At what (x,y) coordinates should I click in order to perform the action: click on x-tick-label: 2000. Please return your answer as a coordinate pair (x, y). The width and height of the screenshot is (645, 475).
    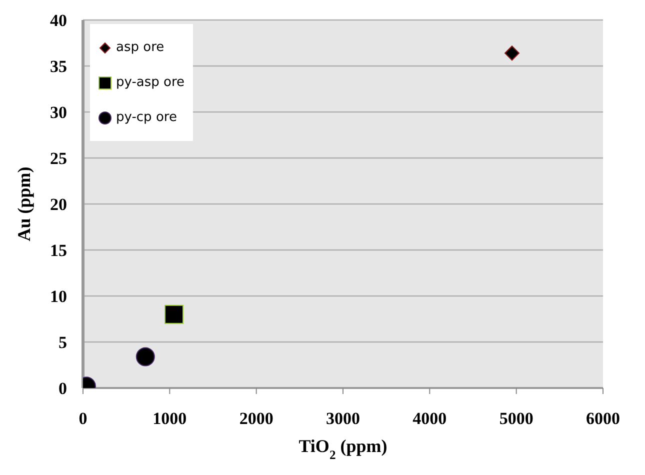
    Looking at the image, I should click on (256, 418).